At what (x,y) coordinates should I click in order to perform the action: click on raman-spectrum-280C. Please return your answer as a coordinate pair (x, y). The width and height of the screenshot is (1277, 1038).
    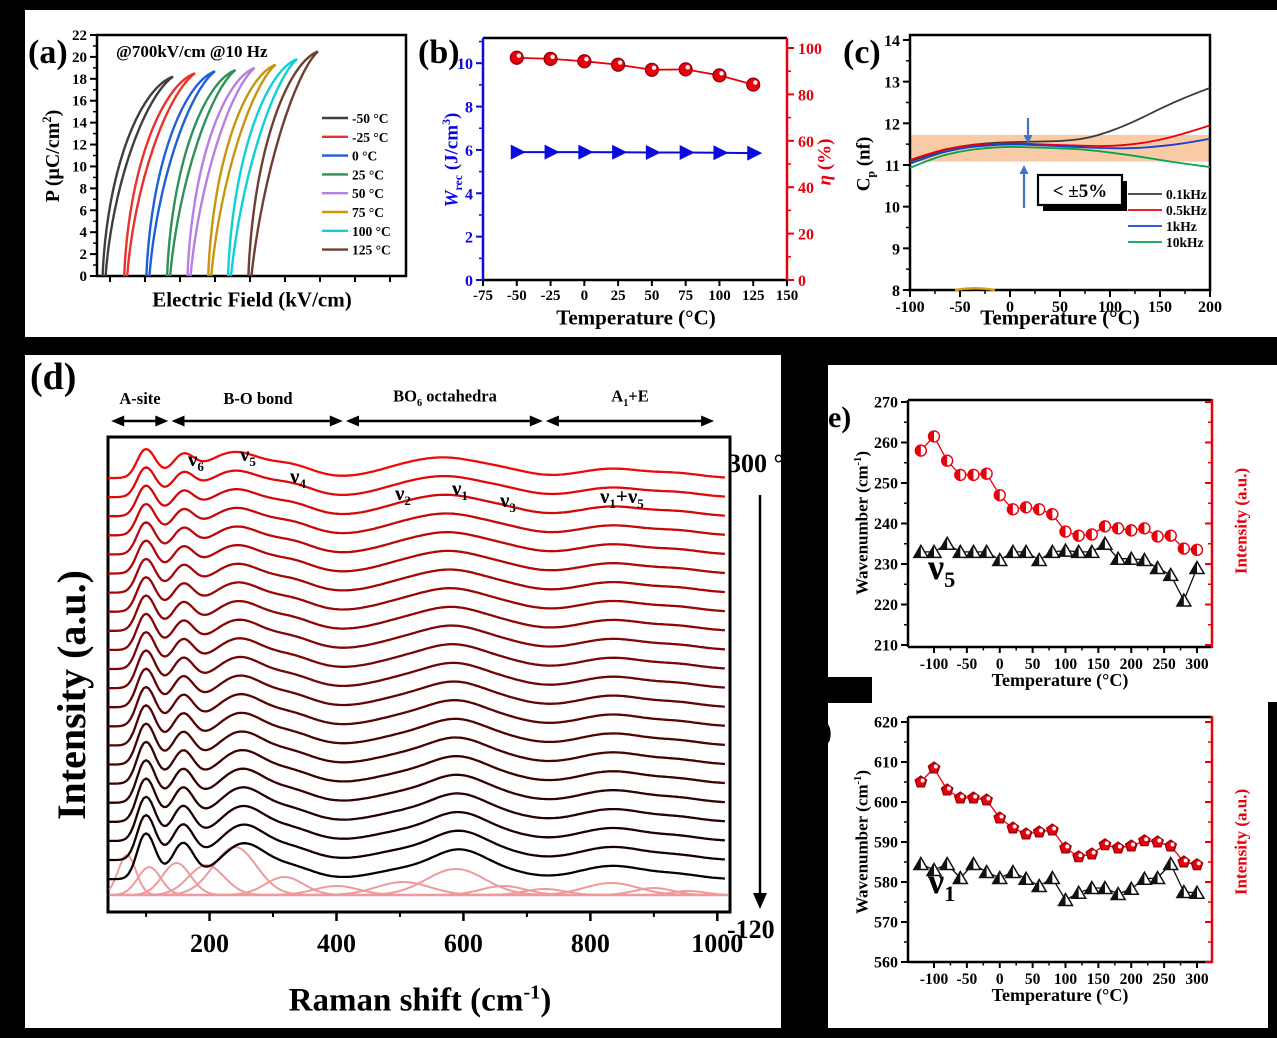
    Looking at the image, I should click on (416, 482).